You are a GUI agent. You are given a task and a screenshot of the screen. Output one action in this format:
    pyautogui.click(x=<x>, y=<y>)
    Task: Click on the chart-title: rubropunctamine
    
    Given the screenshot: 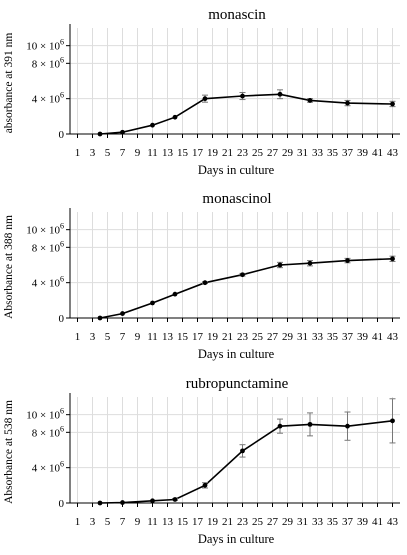 What is the action you would take?
    pyautogui.click(x=237, y=384)
    